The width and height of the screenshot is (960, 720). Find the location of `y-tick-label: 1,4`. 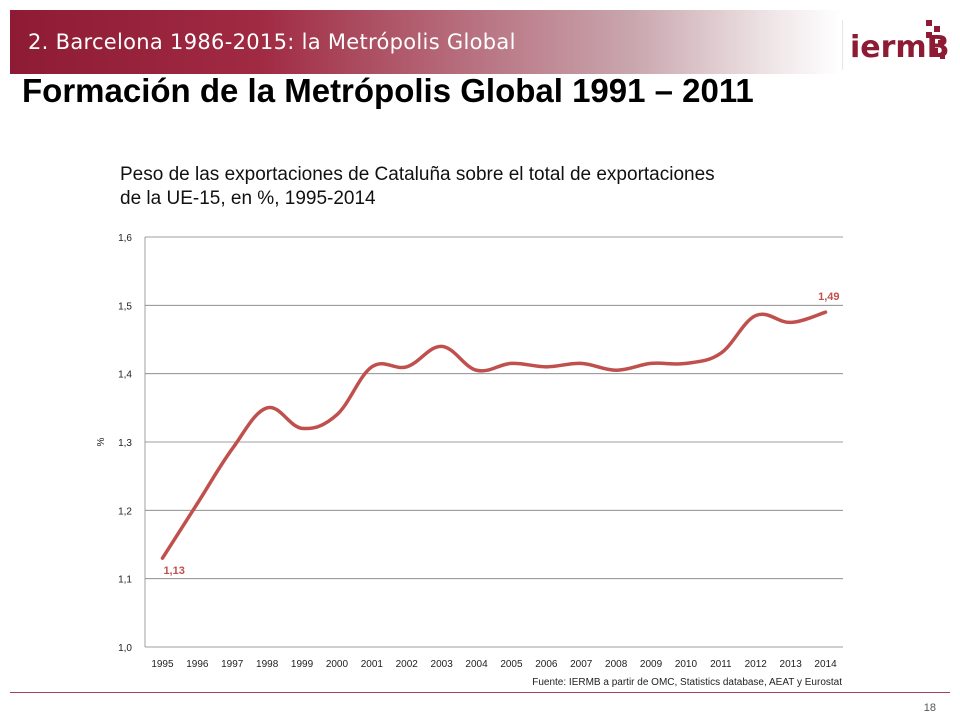

y-tick-label: 1,4 is located at coordinates (125, 375).